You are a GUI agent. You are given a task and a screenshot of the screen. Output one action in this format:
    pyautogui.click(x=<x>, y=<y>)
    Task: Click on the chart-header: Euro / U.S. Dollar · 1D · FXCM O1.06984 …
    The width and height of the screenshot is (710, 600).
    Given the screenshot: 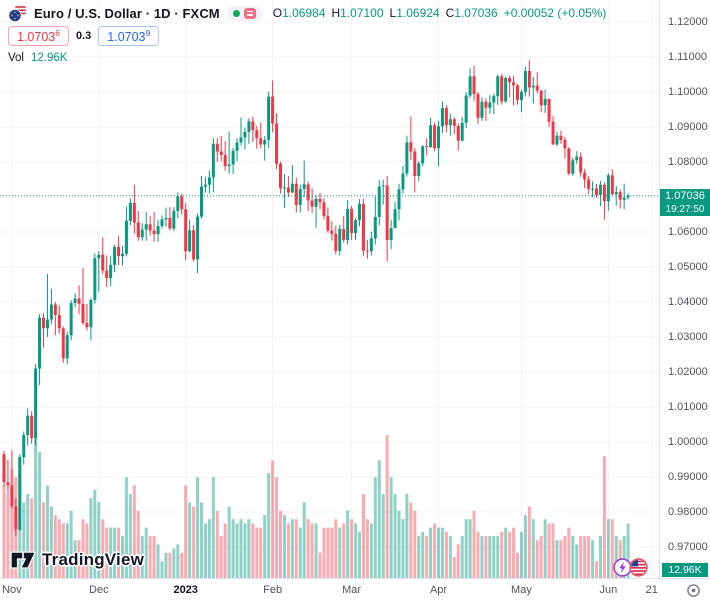 What is the action you would take?
    pyautogui.click(x=307, y=34)
    